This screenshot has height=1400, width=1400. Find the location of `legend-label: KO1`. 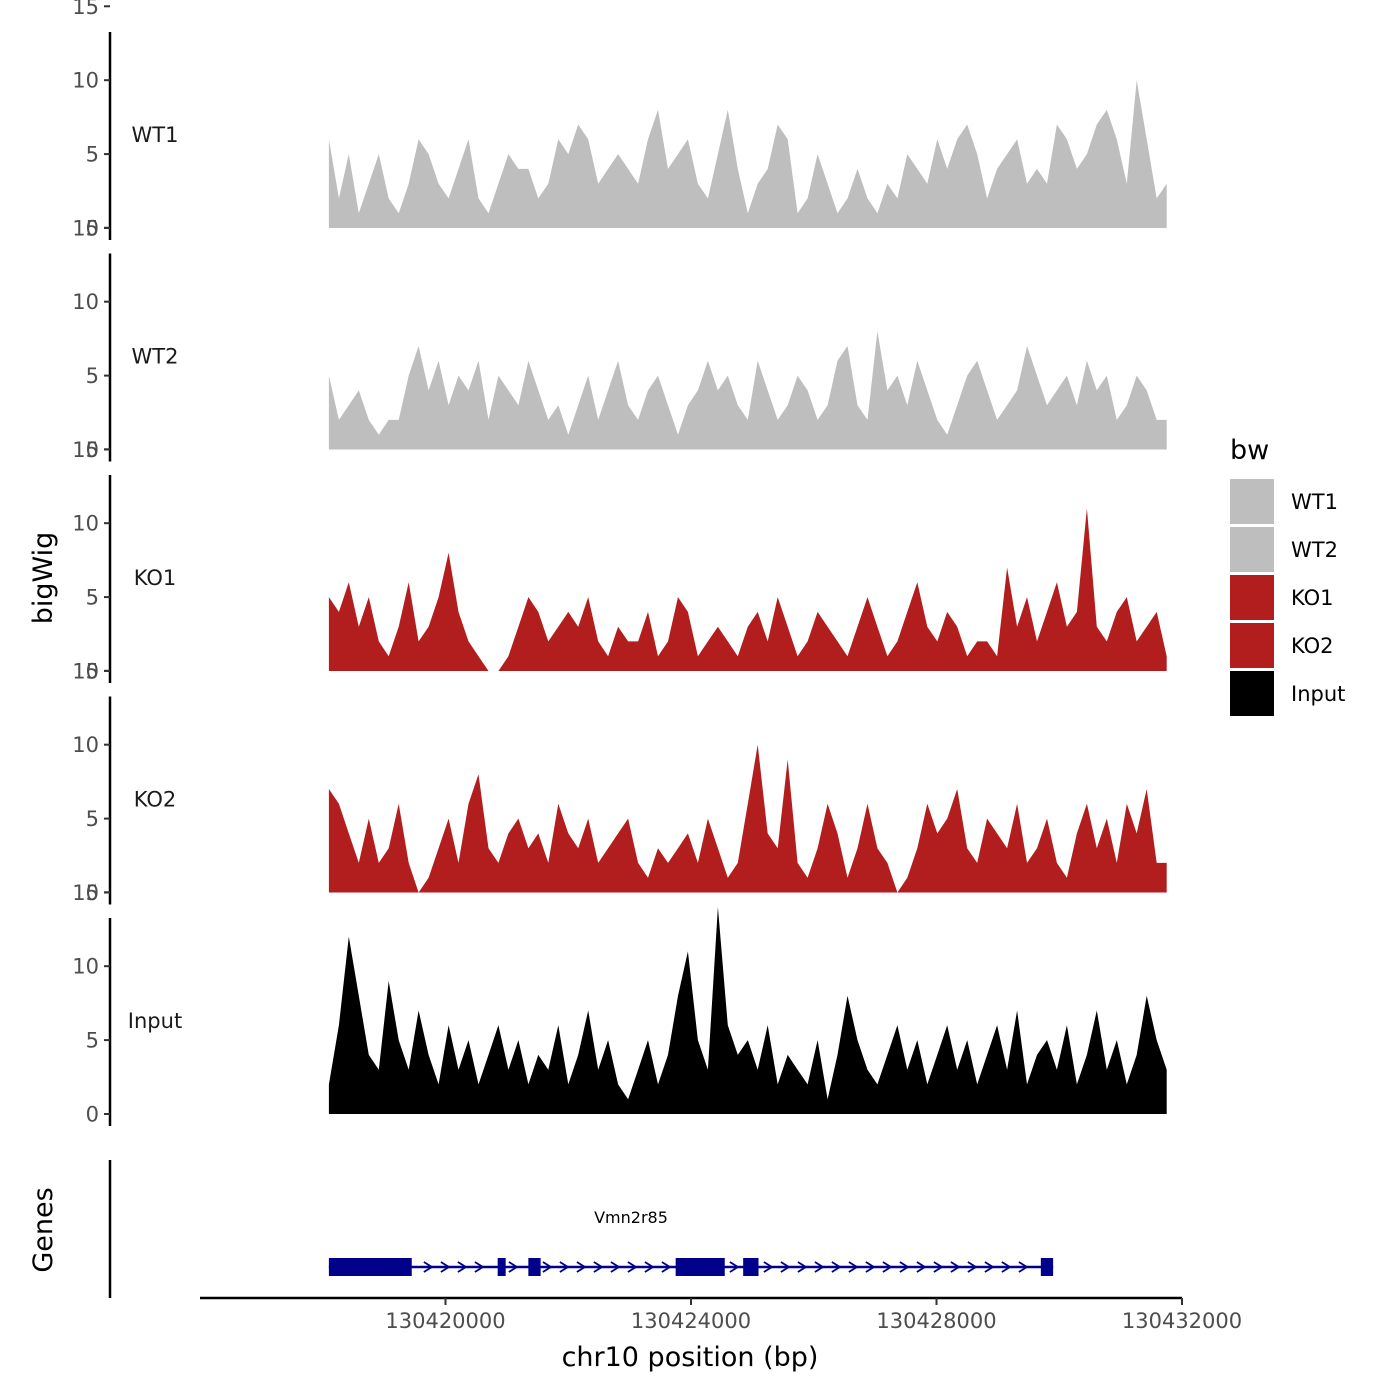

legend-label: KO1 is located at coordinates (1312, 598).